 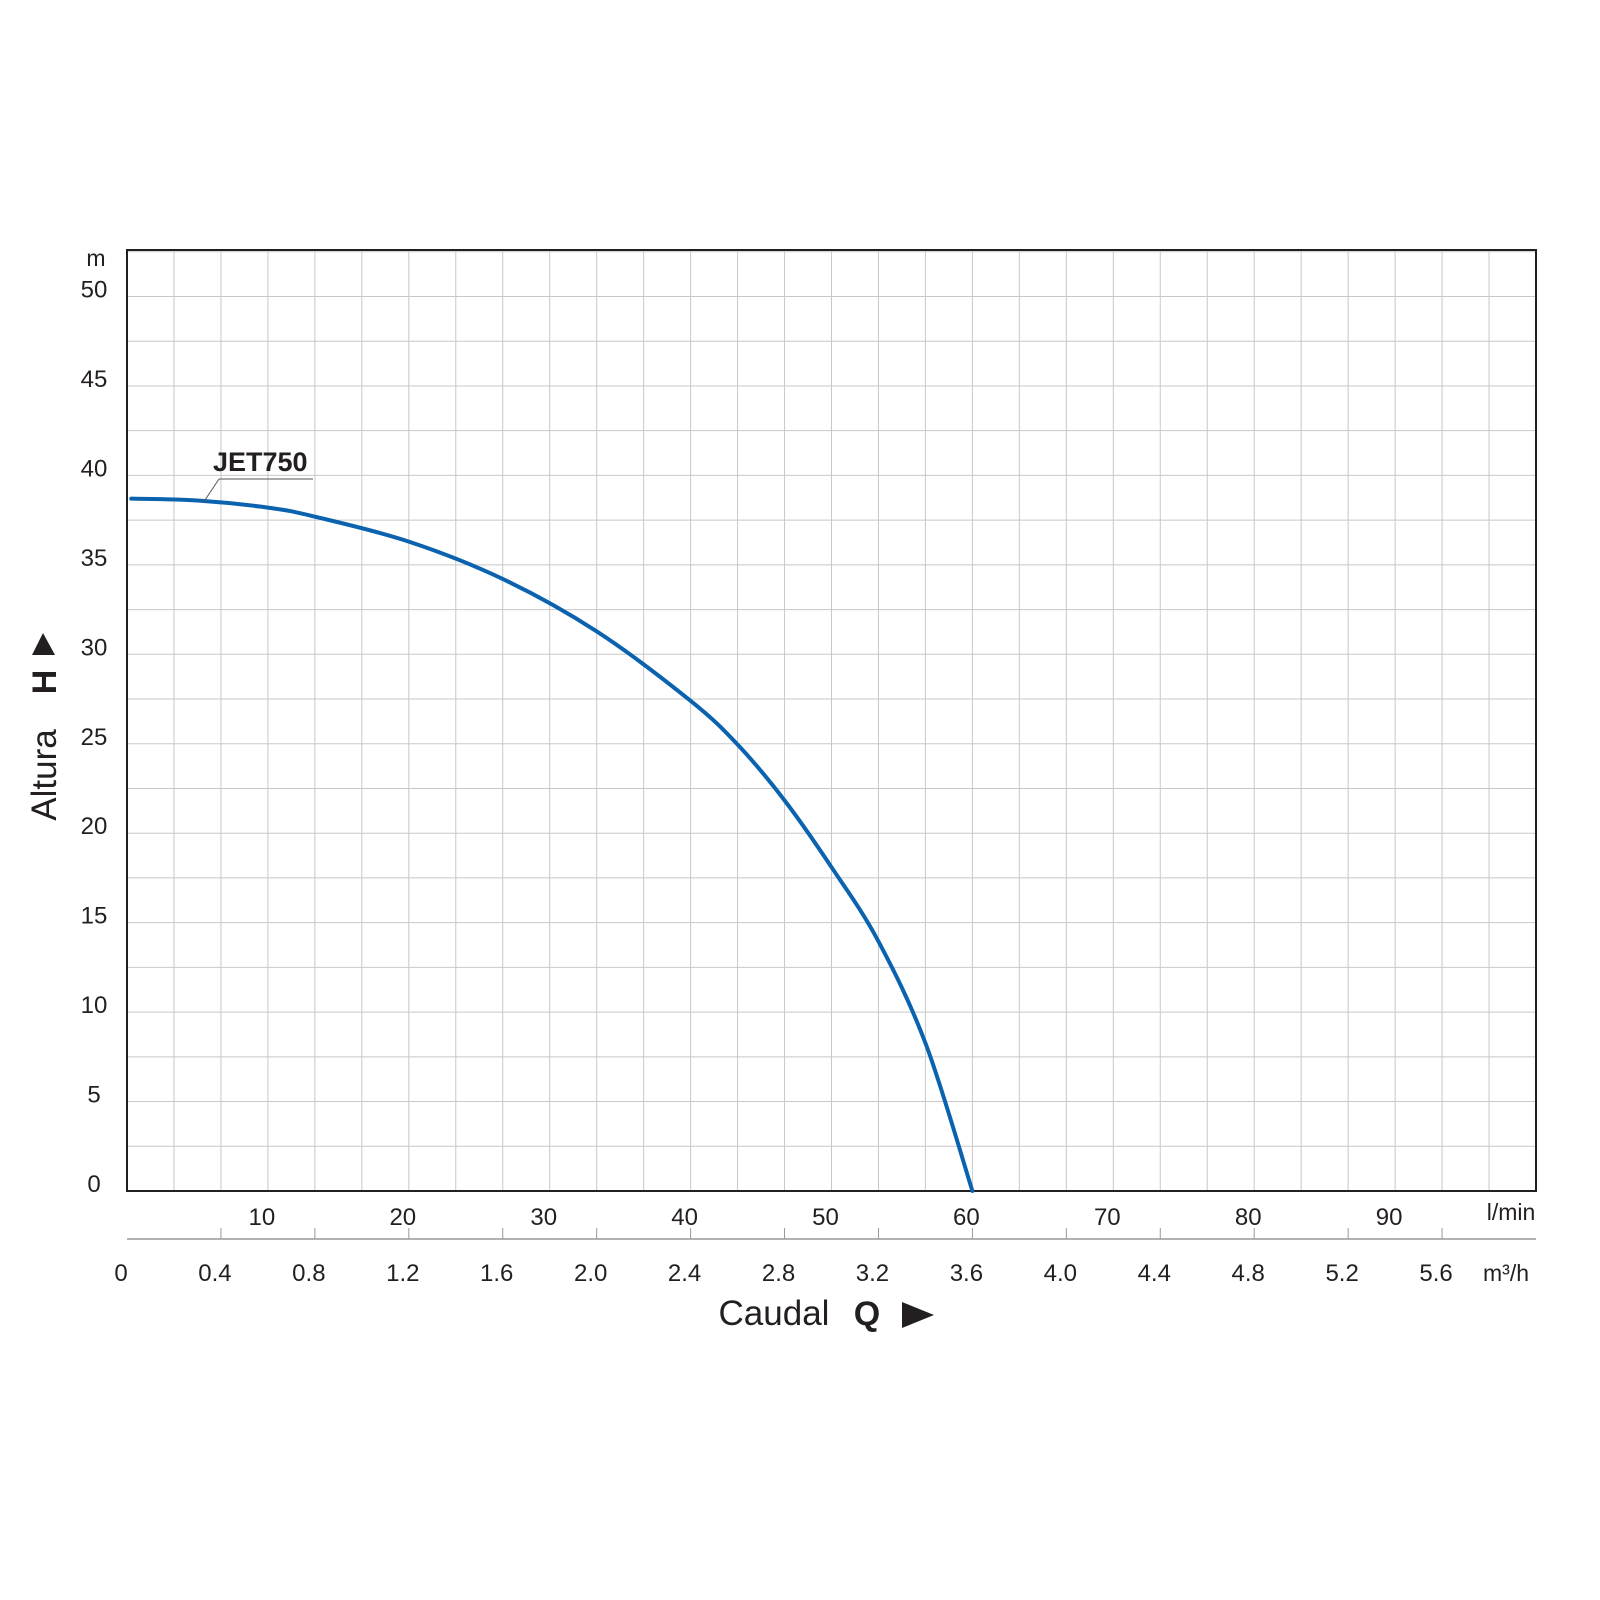 I want to click on x-tick-label-primary: 60, so click(x=966, y=1217).